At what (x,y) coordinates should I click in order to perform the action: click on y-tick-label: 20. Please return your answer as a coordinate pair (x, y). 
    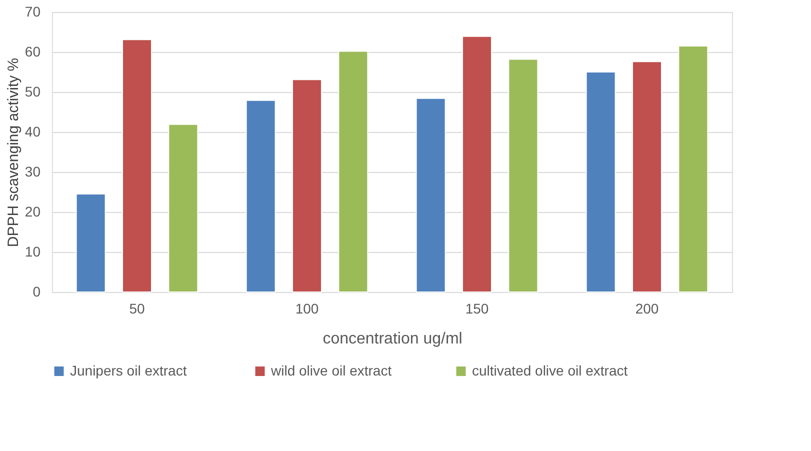
    Looking at the image, I should click on (32, 212).